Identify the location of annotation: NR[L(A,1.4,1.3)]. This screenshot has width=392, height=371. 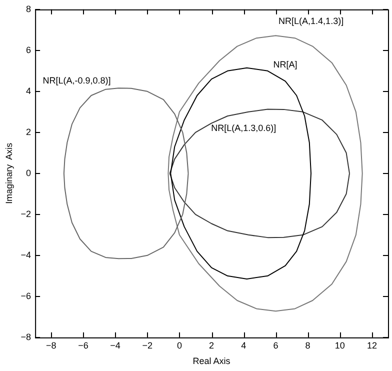
(311, 21).